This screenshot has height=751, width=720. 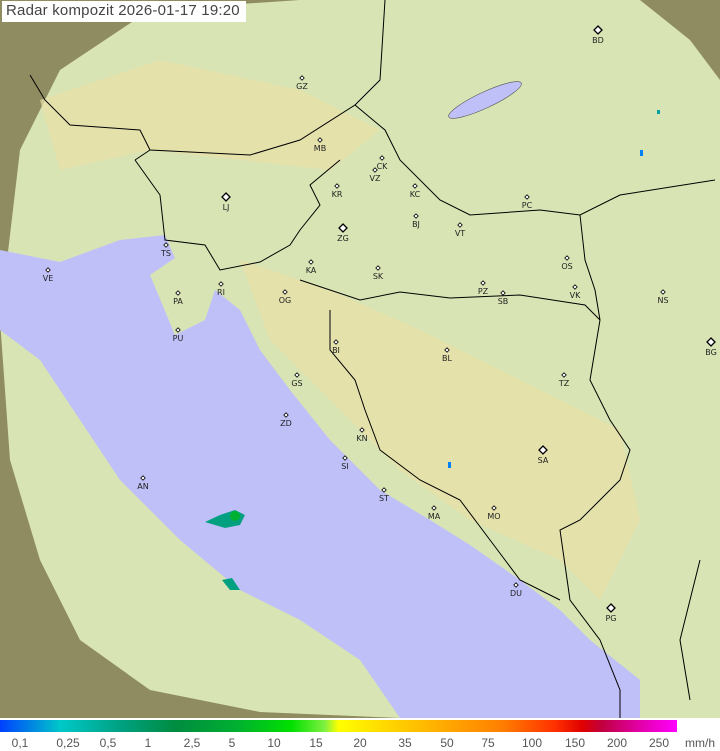 What do you see at coordinates (192, 743) in the screenshot?
I see `legend-tick: 2,5` at bounding box center [192, 743].